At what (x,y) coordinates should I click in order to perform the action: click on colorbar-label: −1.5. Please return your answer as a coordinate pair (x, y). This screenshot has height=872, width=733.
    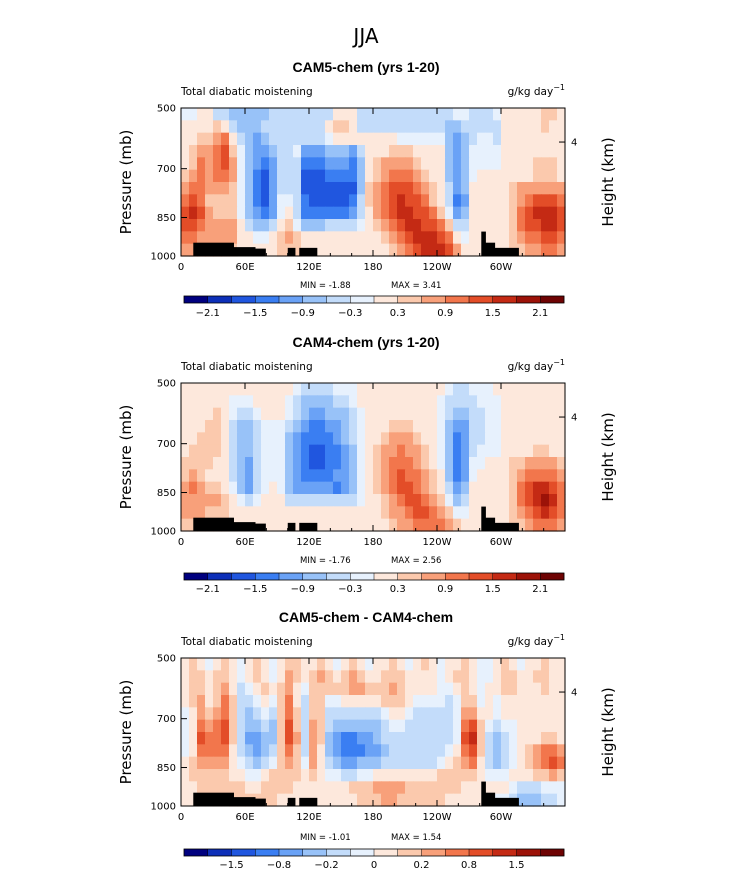
    Looking at the image, I should click on (255, 589).